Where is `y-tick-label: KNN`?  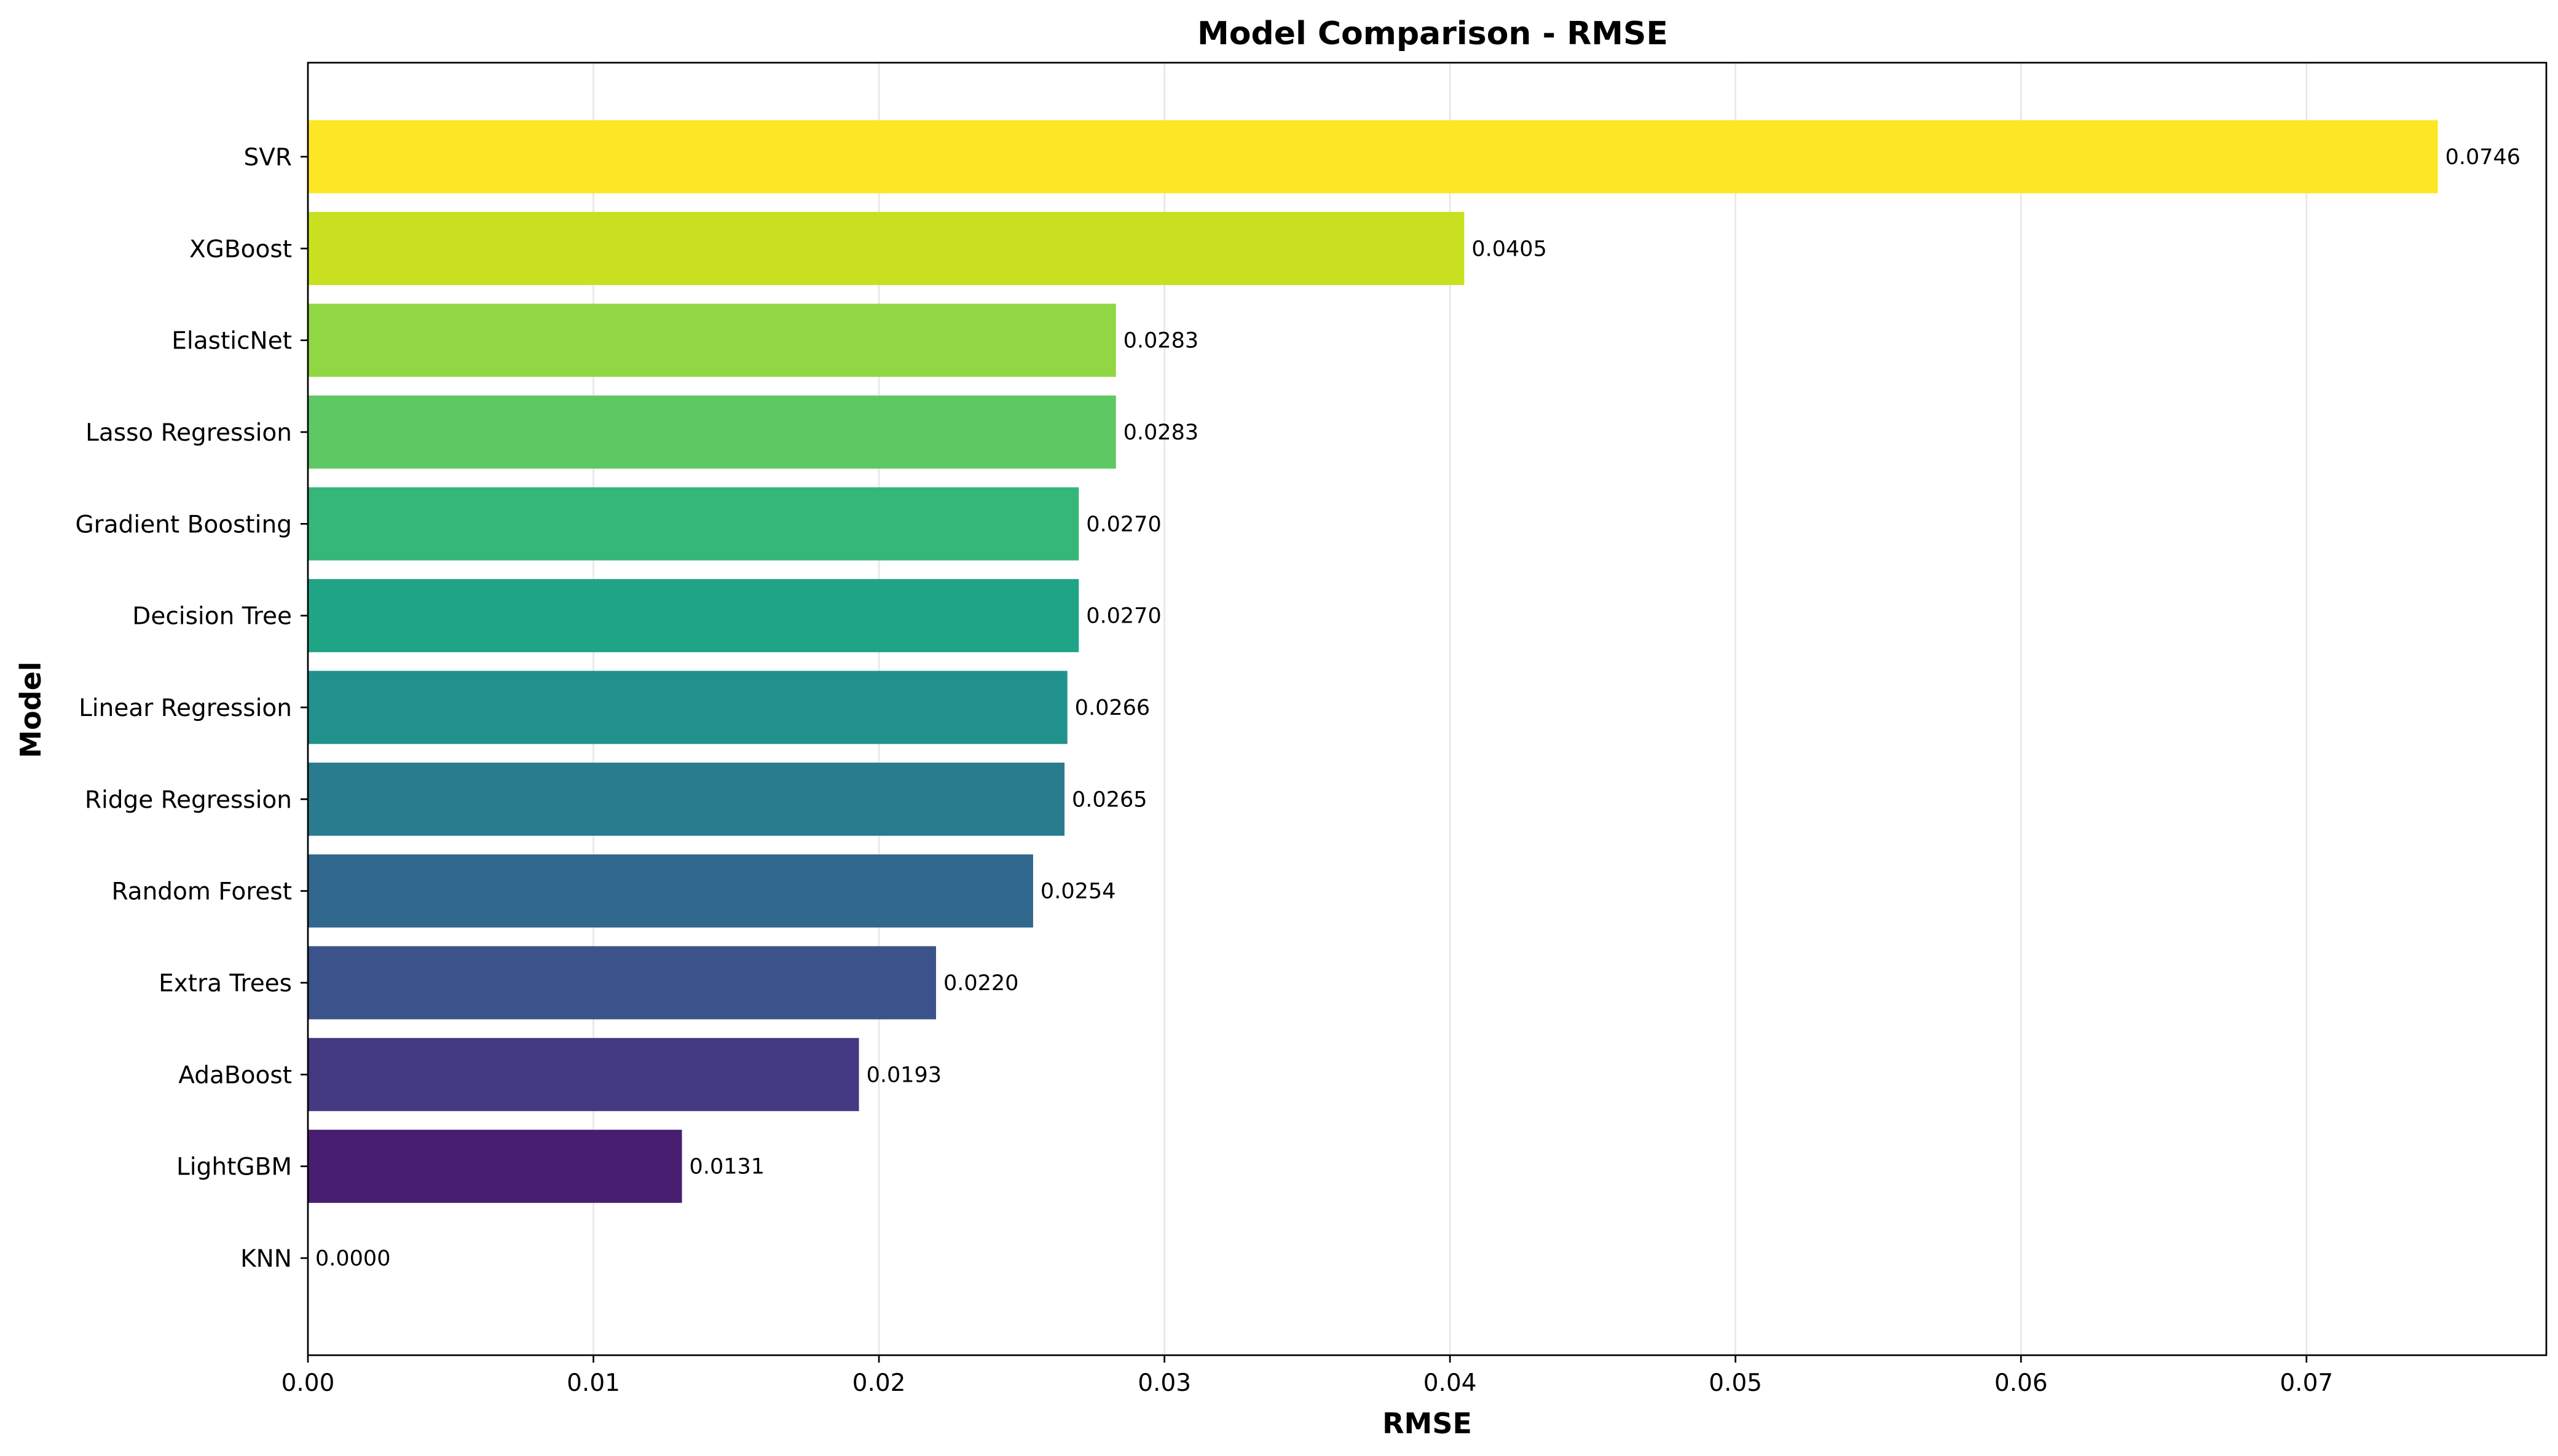
y-tick-label: KNN is located at coordinates (266, 1259).